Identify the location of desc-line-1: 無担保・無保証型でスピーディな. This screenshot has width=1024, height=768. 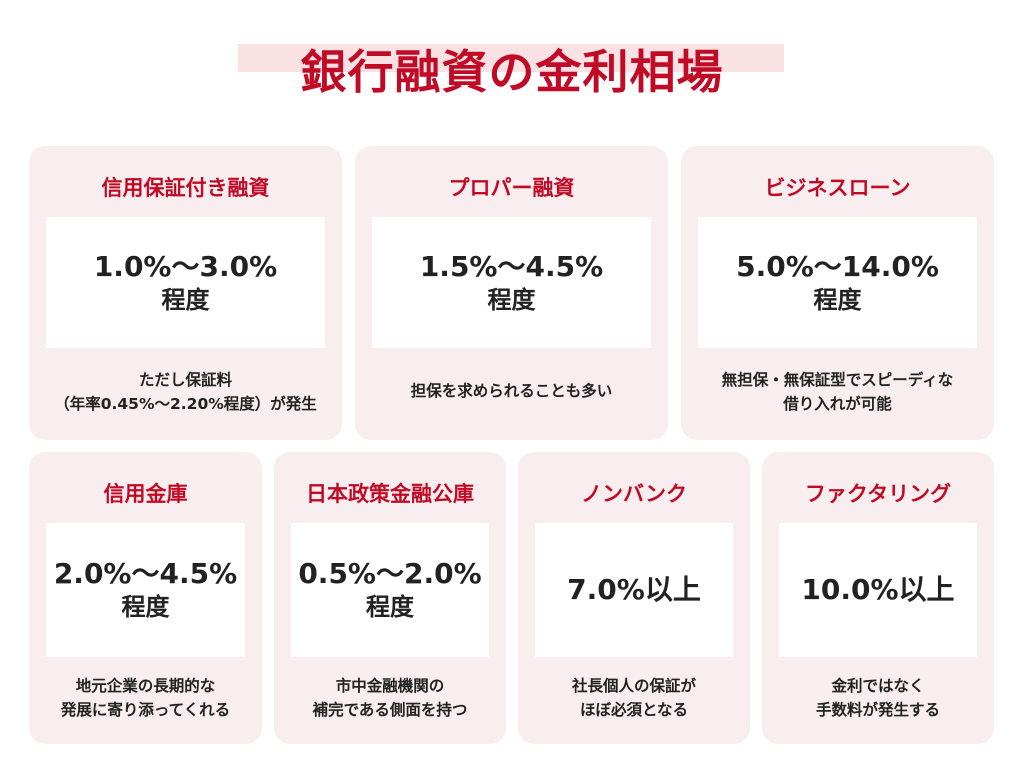
(837, 380).